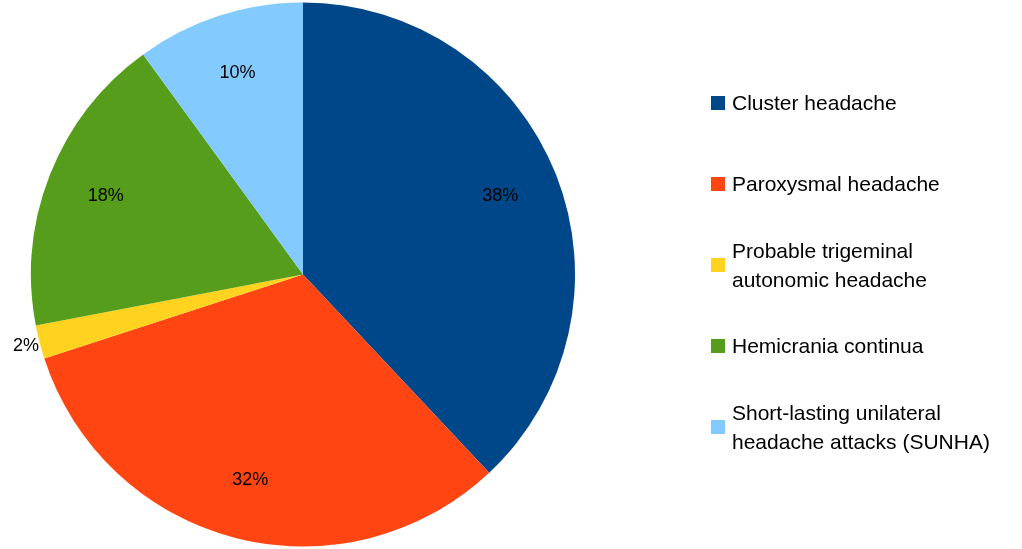 The image size is (1022, 549). Describe the element at coordinates (815, 103) in the screenshot. I see `legend-label: Cluster headache` at that location.